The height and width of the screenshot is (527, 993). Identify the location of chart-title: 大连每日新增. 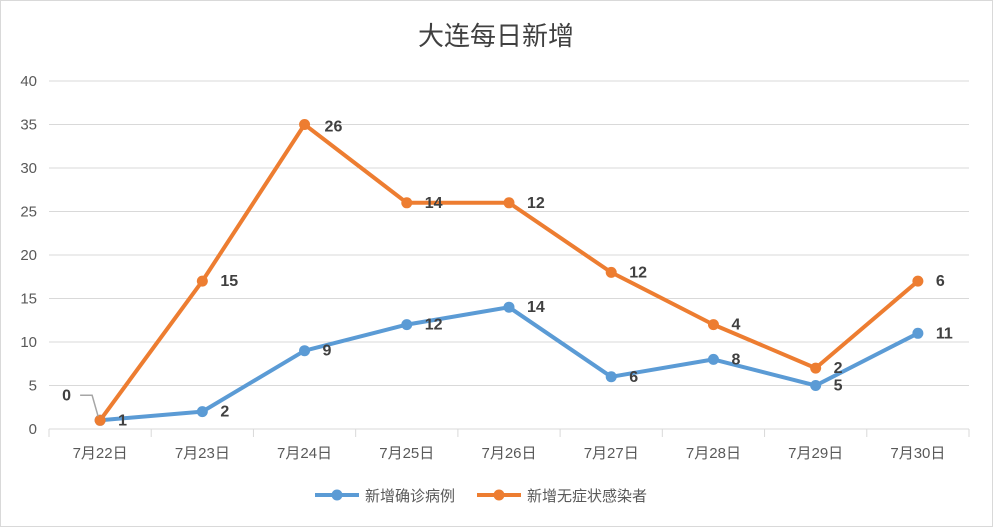
(496, 37).